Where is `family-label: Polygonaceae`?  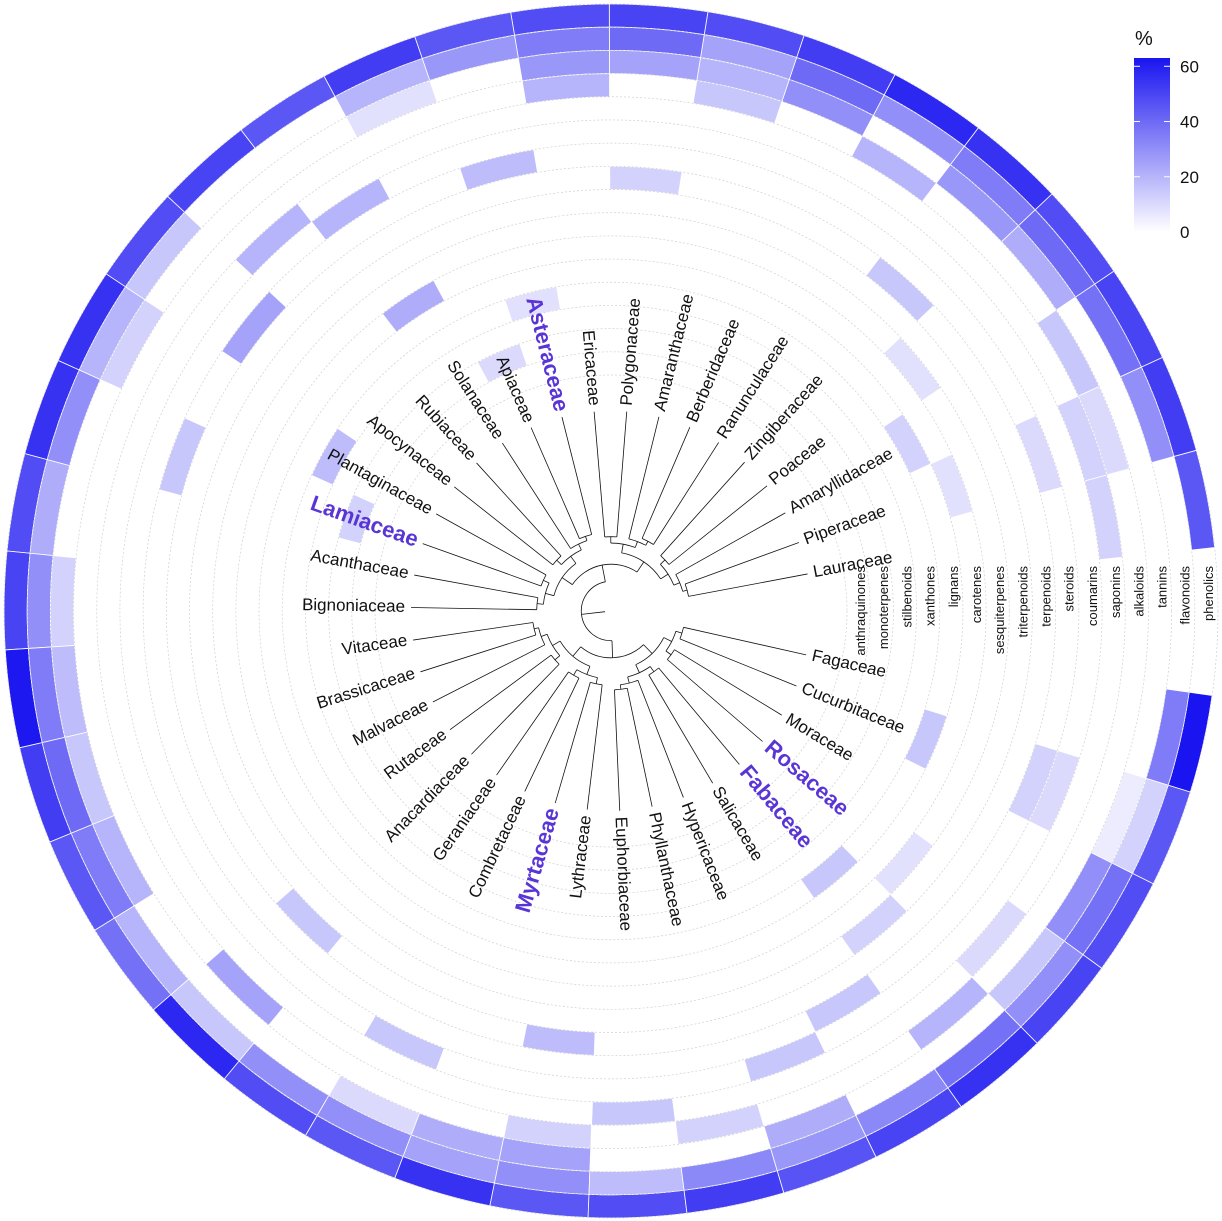
family-label: Polygonaceae is located at coordinates (630, 351).